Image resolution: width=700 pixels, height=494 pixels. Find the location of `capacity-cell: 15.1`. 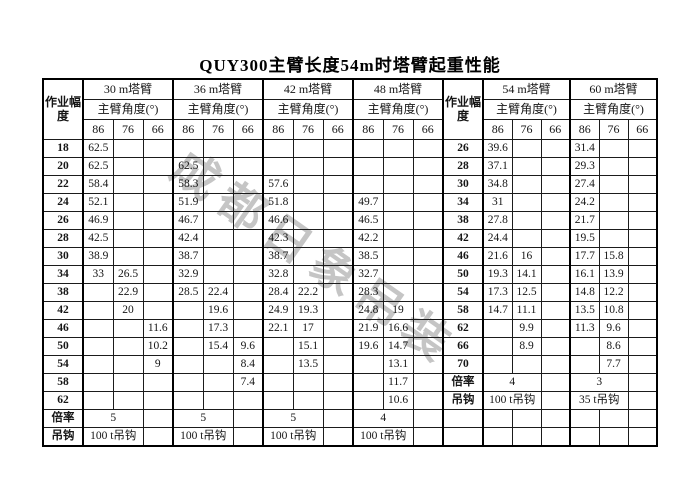

capacity-cell: 15.1 is located at coordinates (308, 346).